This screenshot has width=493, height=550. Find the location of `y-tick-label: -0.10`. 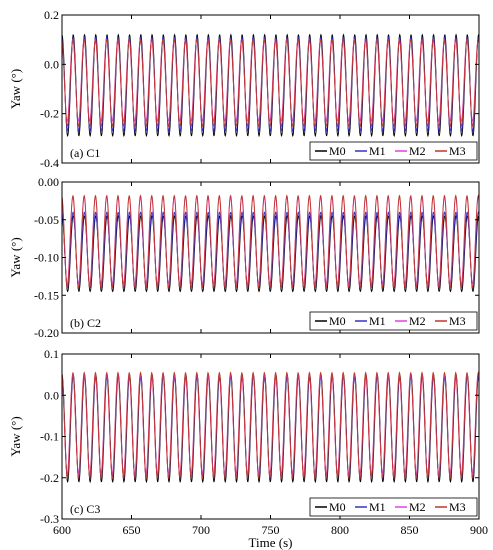

y-tick-label: -0.10 is located at coordinates (46, 258).